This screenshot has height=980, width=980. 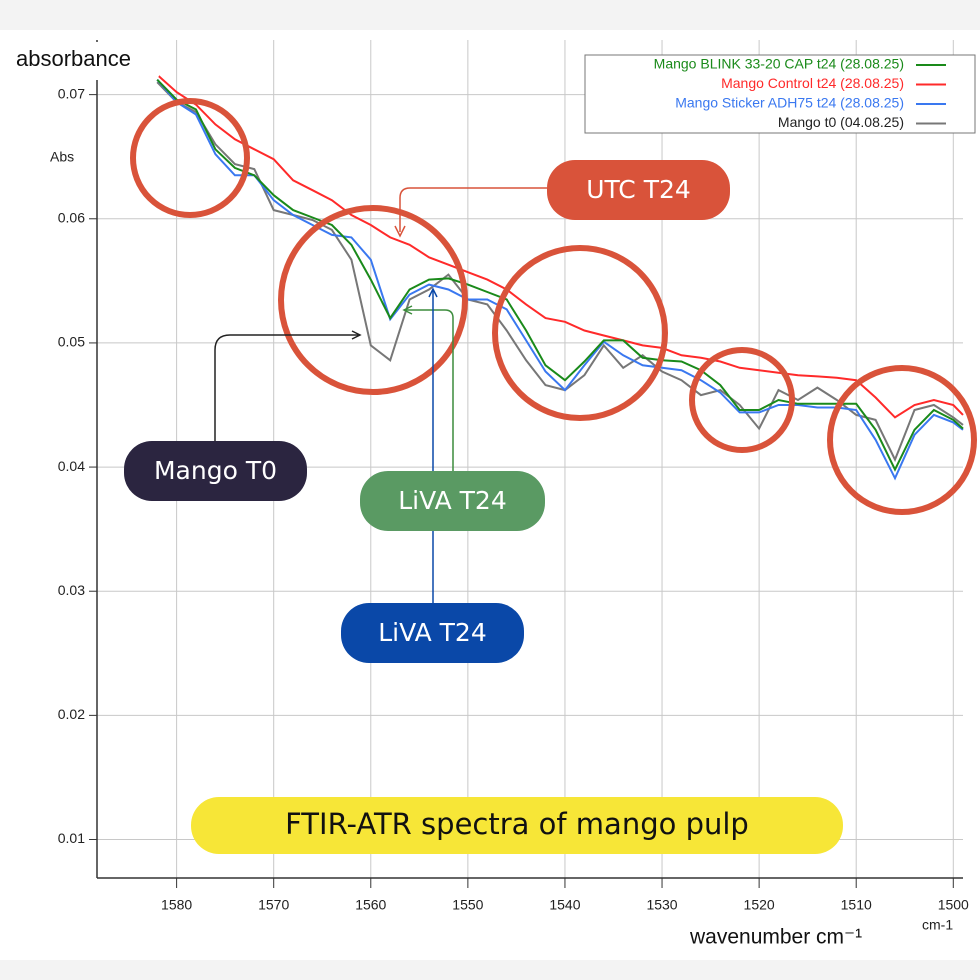 What do you see at coordinates (62, 157) in the screenshot?
I see `y-unit: Abs` at bounding box center [62, 157].